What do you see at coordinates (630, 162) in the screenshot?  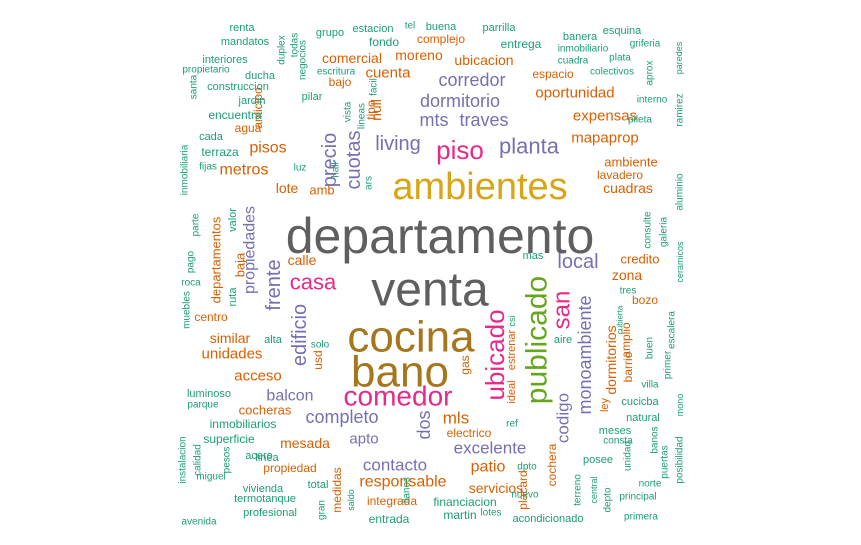 I see `word-ambiente: ambiente` at bounding box center [630, 162].